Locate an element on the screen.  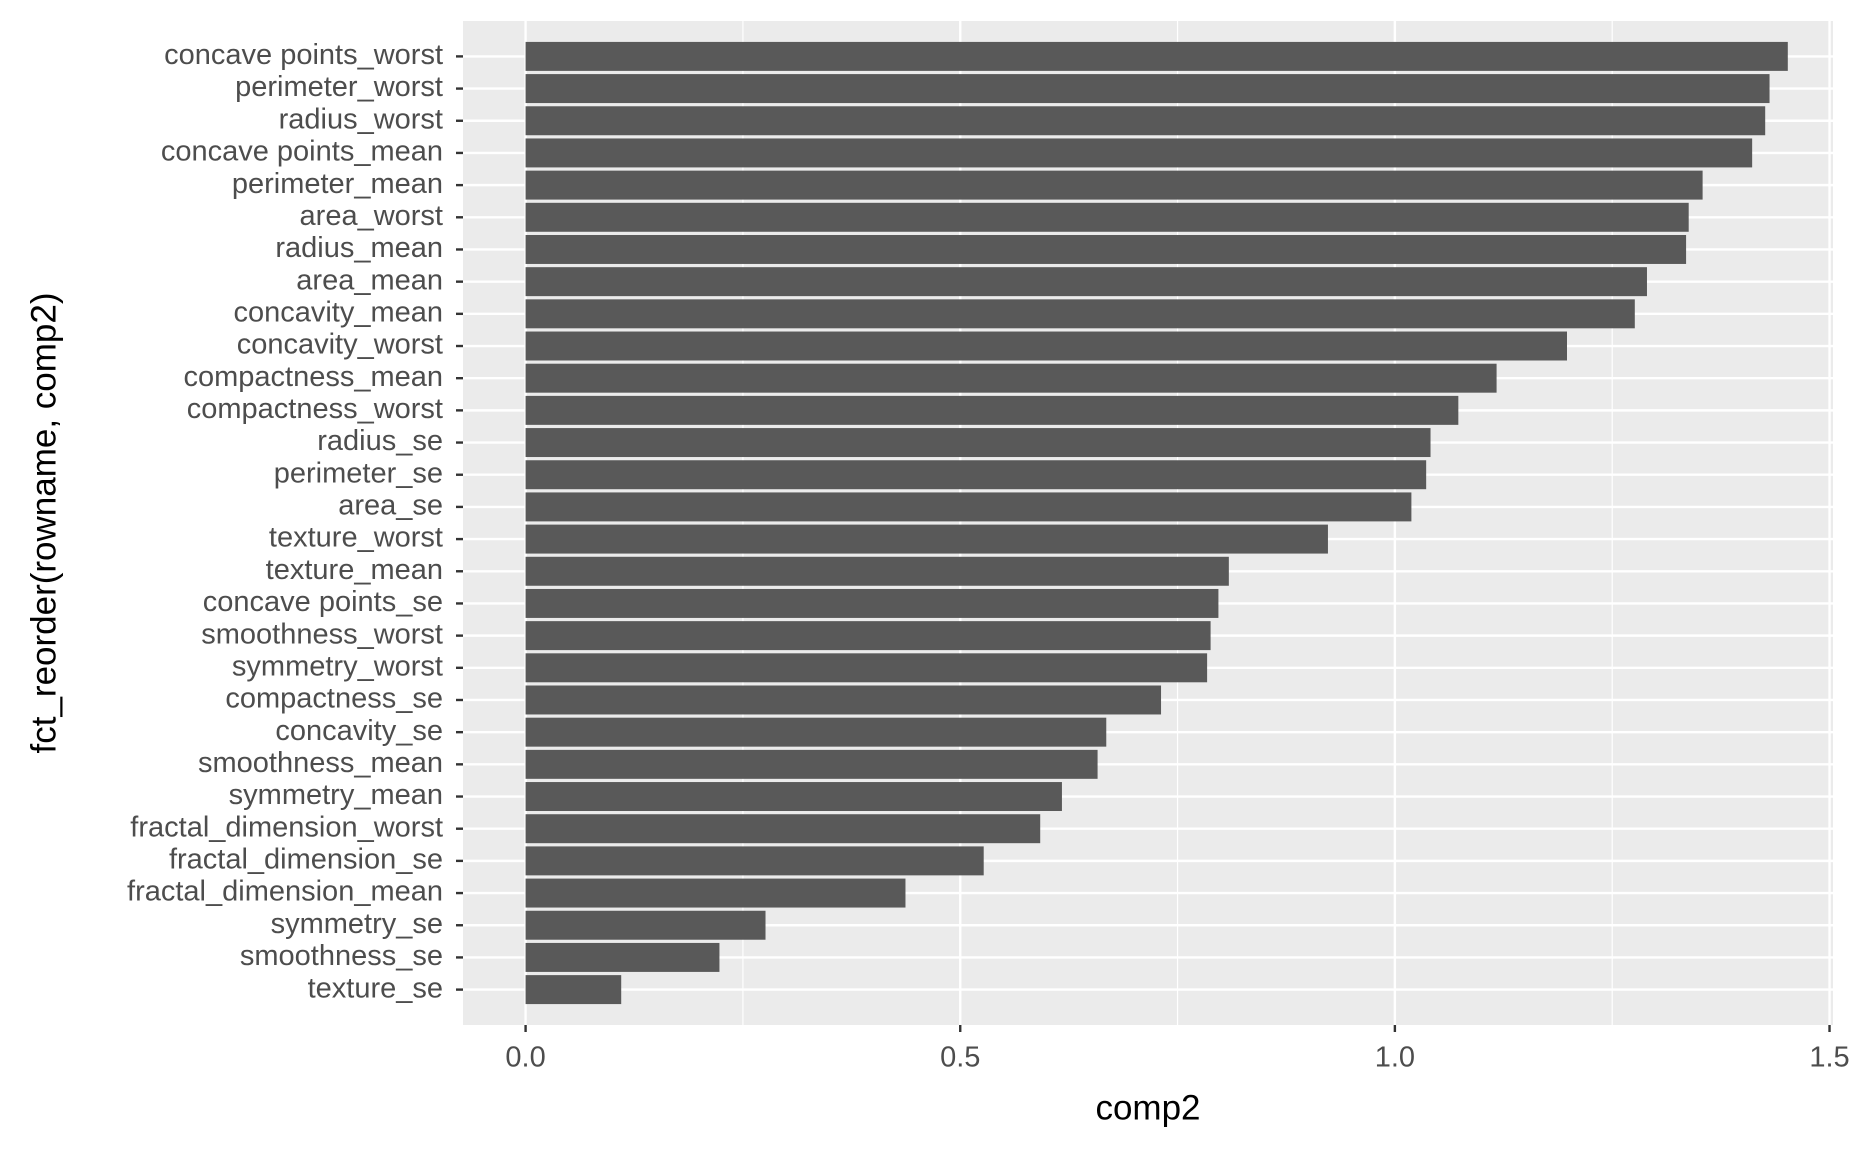
y-tick-label: fractal_dimension_se is located at coordinates (306, 860).